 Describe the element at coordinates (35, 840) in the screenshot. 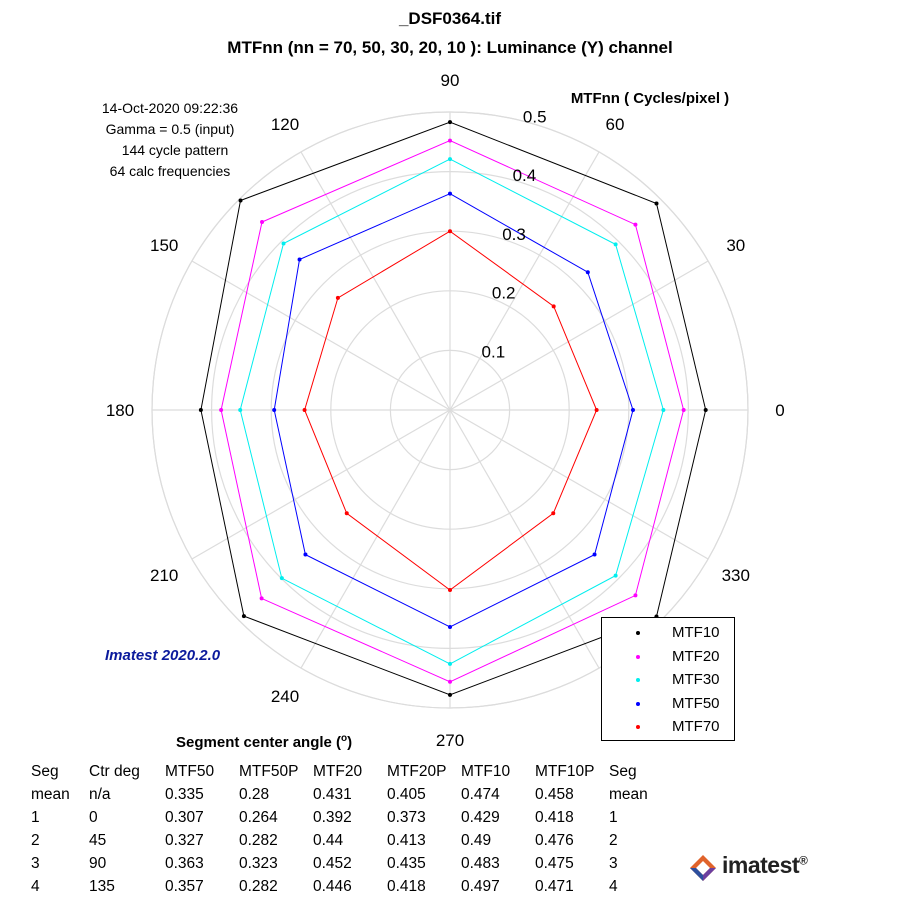

I see `table-cell: 2` at that location.